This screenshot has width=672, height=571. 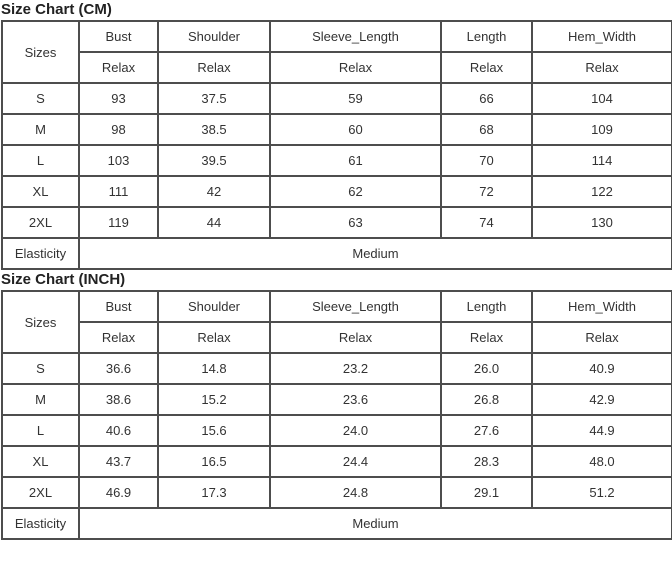 I want to click on table-cell: 44, so click(x=214, y=222).